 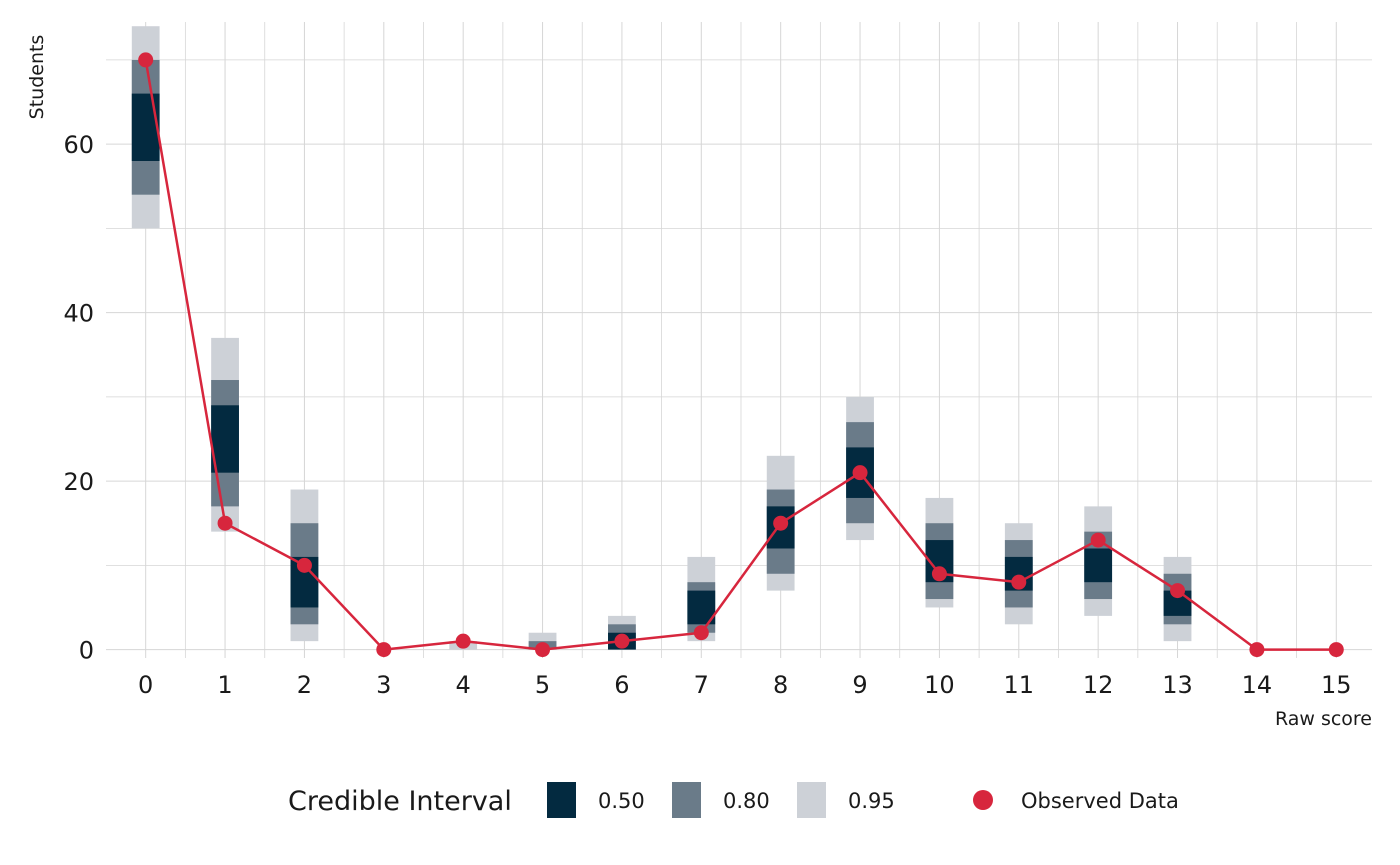 What do you see at coordinates (1323, 719) in the screenshot?
I see `x-axis-title: Raw score` at bounding box center [1323, 719].